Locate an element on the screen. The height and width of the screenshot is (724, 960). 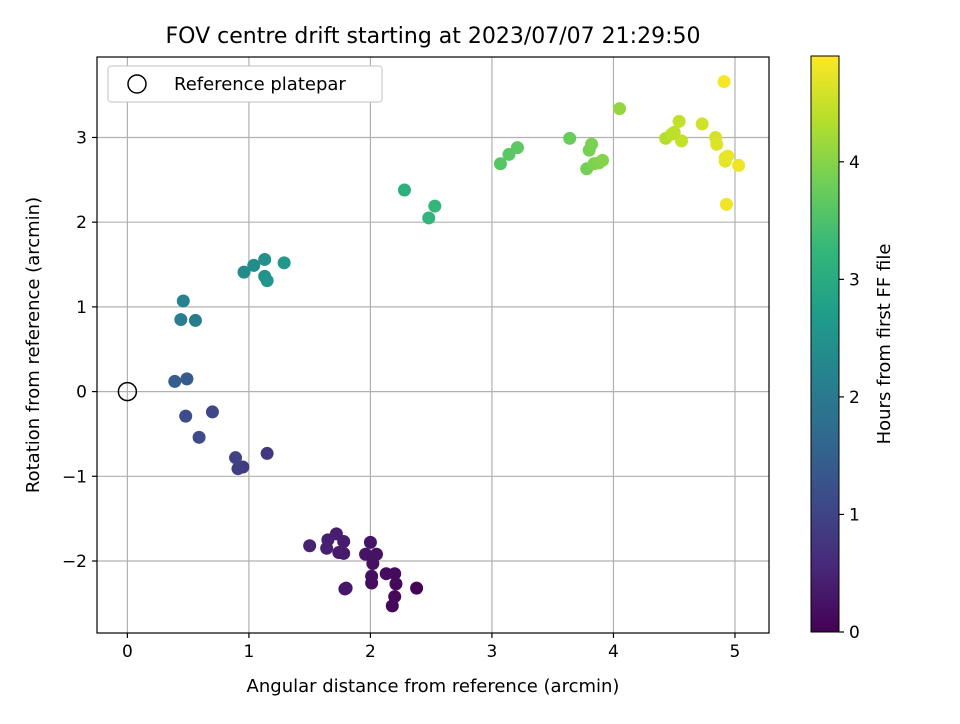
y-tick-label: 0 is located at coordinates (81, 393).